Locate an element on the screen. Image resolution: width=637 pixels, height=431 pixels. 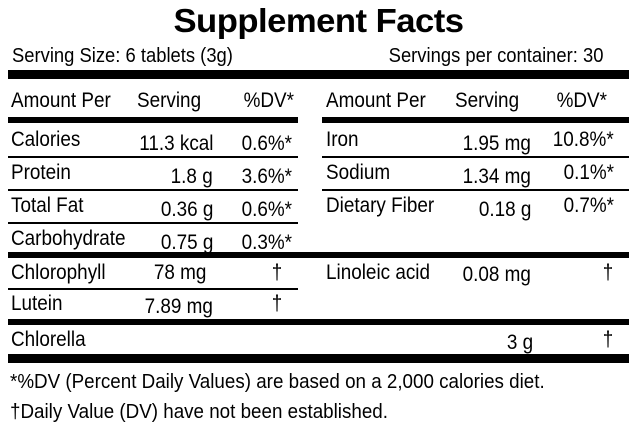
nutrient-name: Iron is located at coordinates (342, 139).